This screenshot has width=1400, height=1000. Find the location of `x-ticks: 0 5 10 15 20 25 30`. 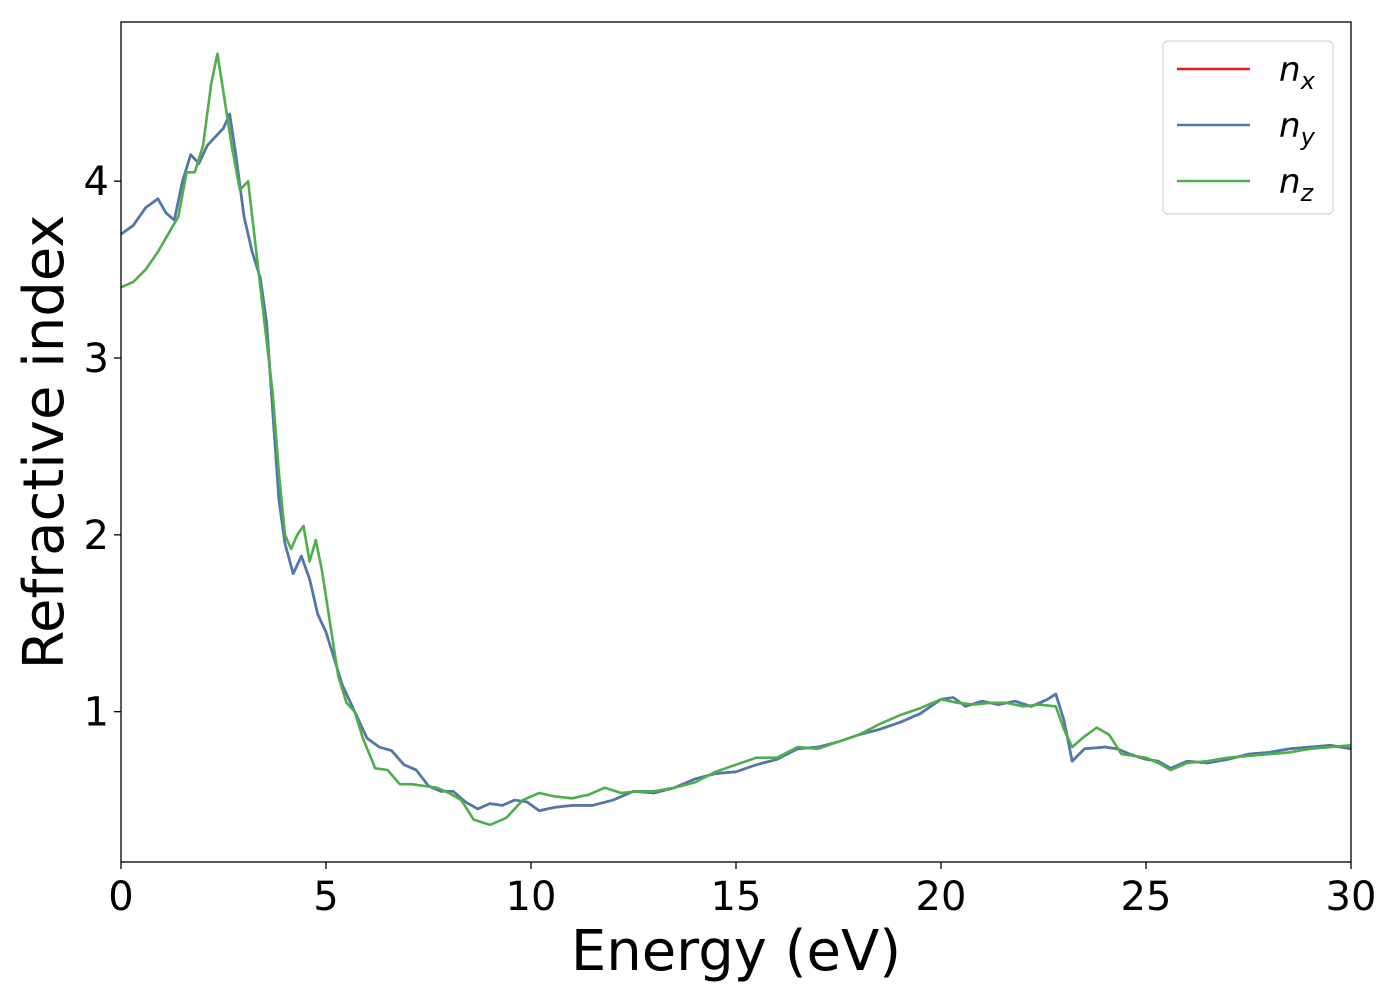

x-ticks: 0 5 10 15 20 25 30 is located at coordinates (742, 891).